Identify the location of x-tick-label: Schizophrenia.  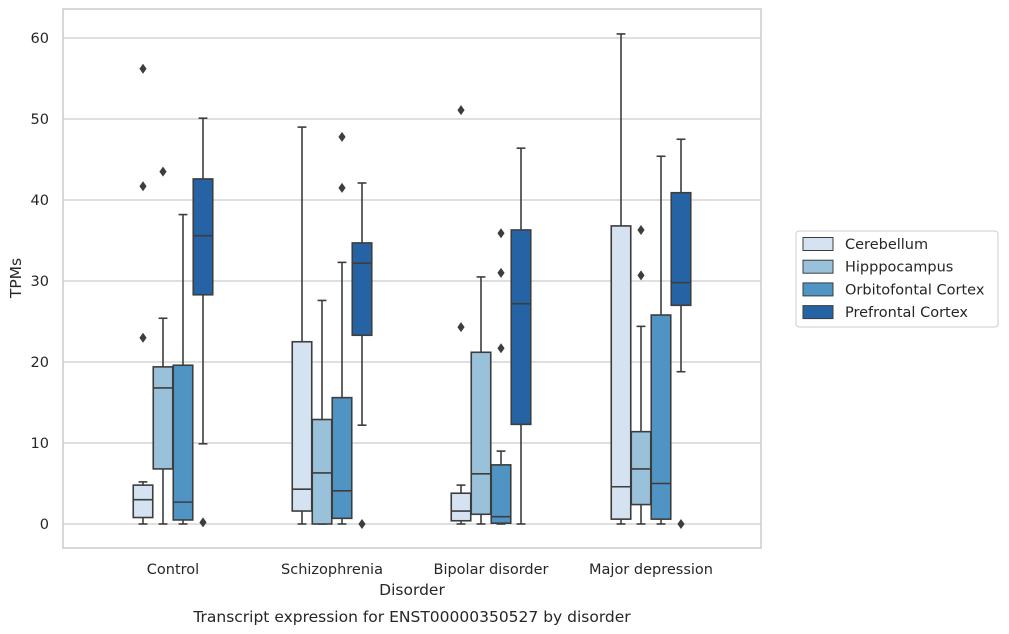
(332, 570).